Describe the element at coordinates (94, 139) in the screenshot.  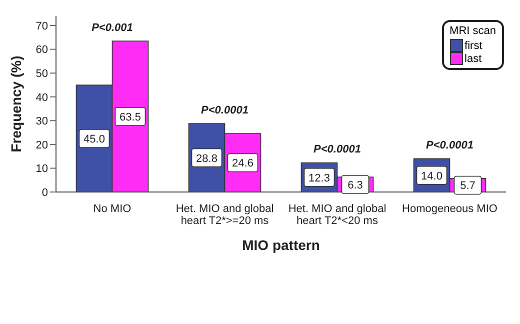
I see `data-label: 45.0` at that location.